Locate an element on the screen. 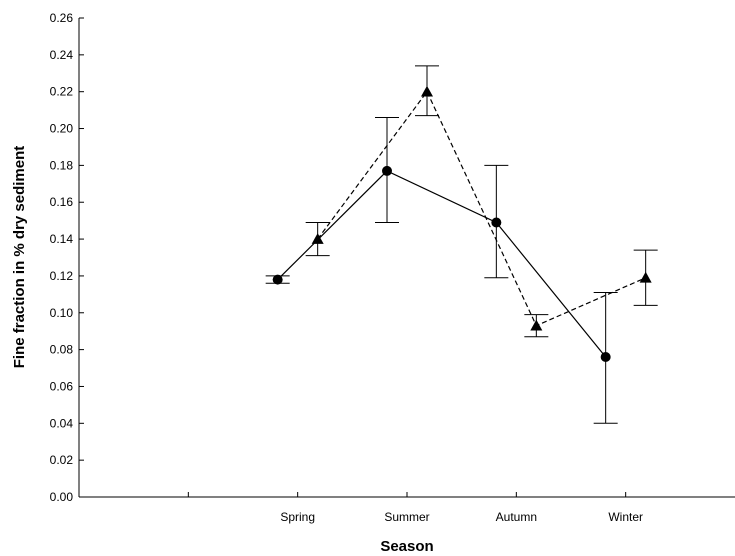 This screenshot has height=556, width=735. y-tick-label: 0.18 is located at coordinates (62, 165).